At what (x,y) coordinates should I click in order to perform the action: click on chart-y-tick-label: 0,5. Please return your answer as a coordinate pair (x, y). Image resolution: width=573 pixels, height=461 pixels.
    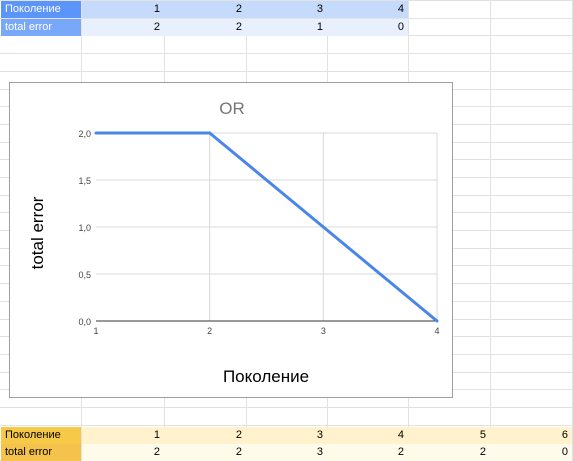
    Looking at the image, I should click on (84, 275).